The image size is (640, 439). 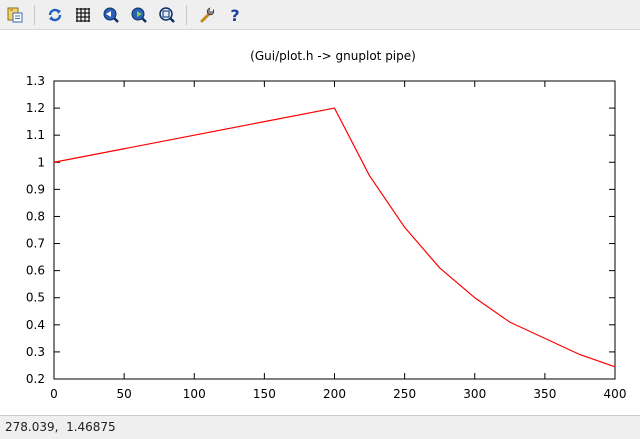 What do you see at coordinates (35, 298) in the screenshot?
I see `y-tick-label: 0.5` at bounding box center [35, 298].